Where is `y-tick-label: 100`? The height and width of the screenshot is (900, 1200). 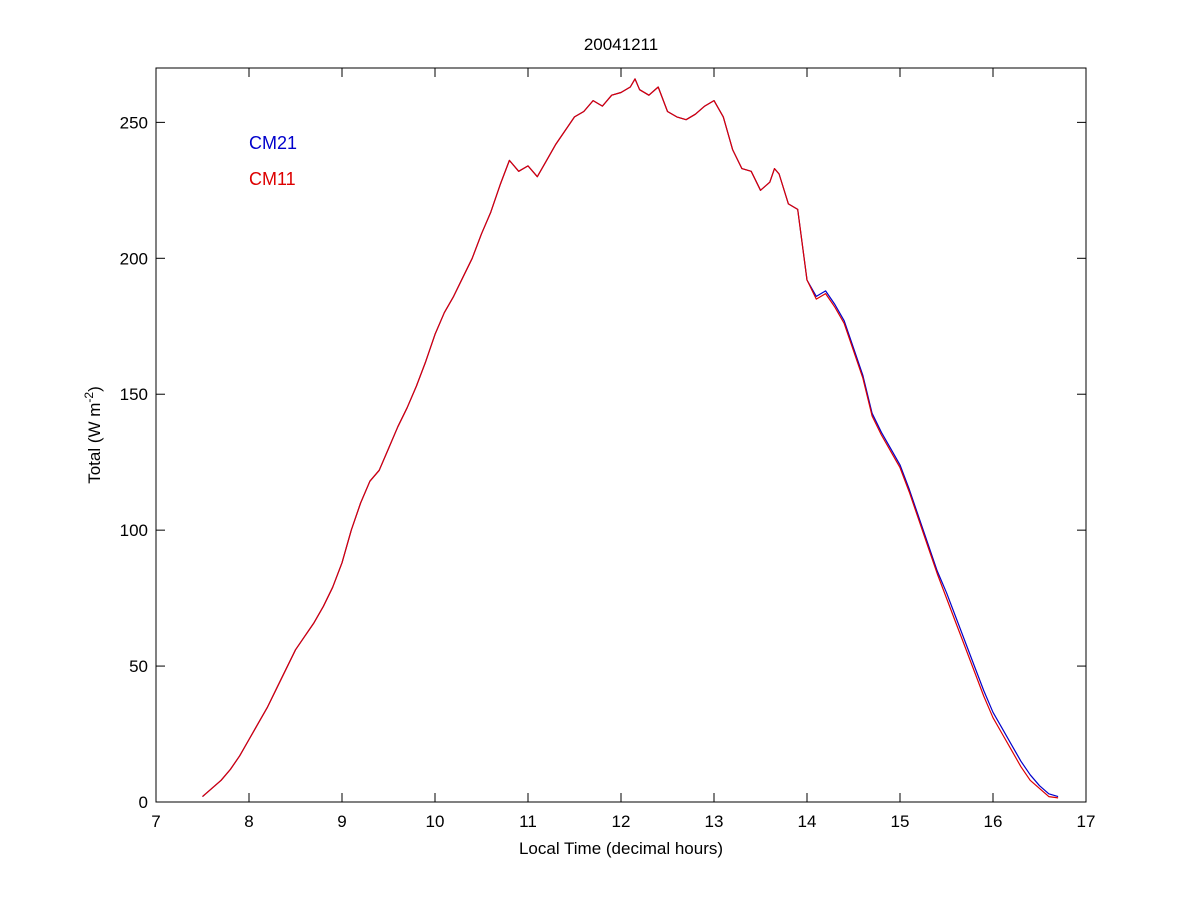
y-tick-label: 100 is located at coordinates (134, 530).